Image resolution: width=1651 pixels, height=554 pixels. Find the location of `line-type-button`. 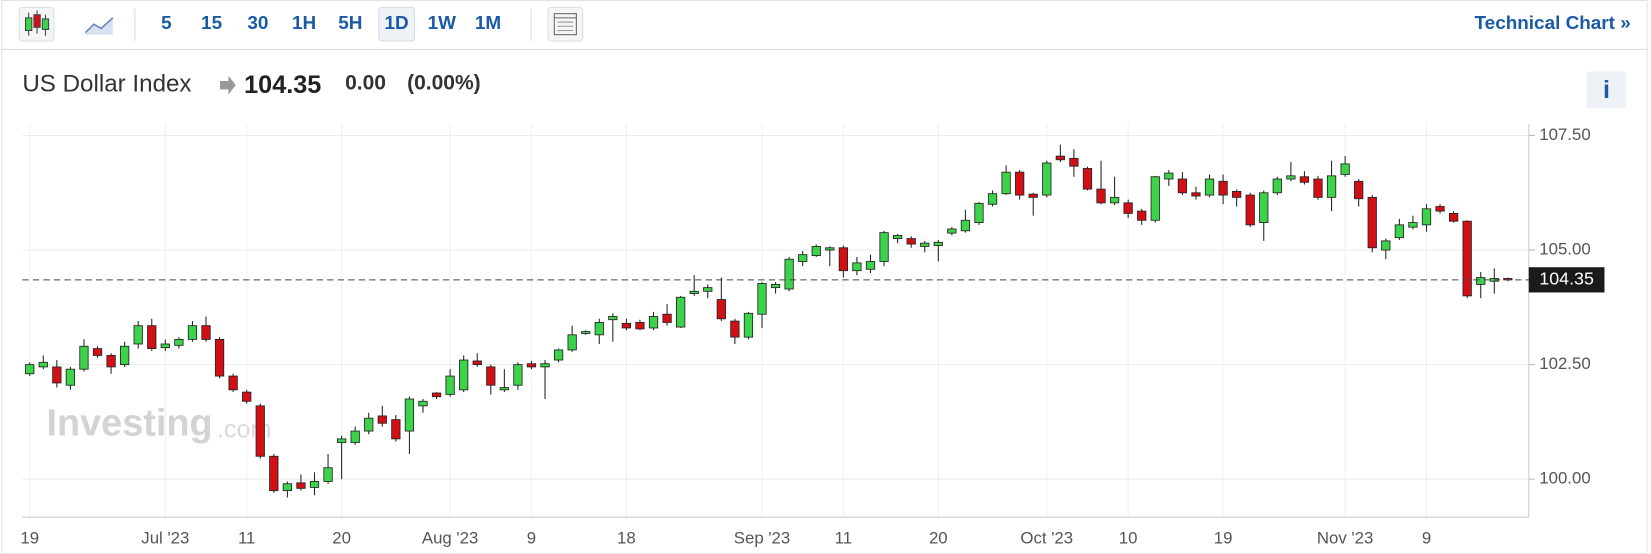

line-type-button is located at coordinates (99, 26).